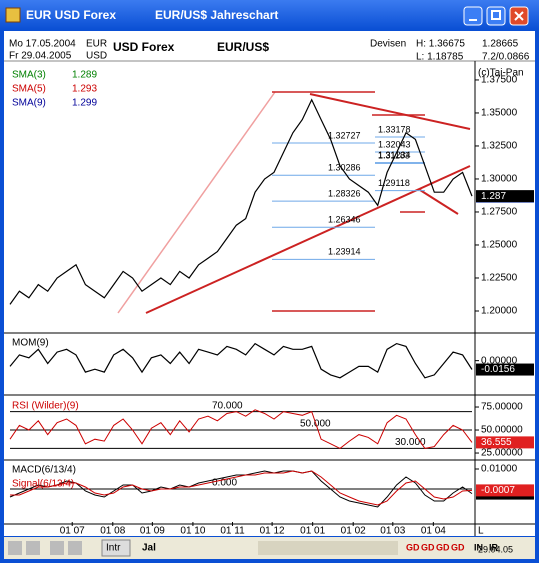  Describe the element at coordinates (410, 442) in the screenshot. I see `level-label: 30.000` at that location.